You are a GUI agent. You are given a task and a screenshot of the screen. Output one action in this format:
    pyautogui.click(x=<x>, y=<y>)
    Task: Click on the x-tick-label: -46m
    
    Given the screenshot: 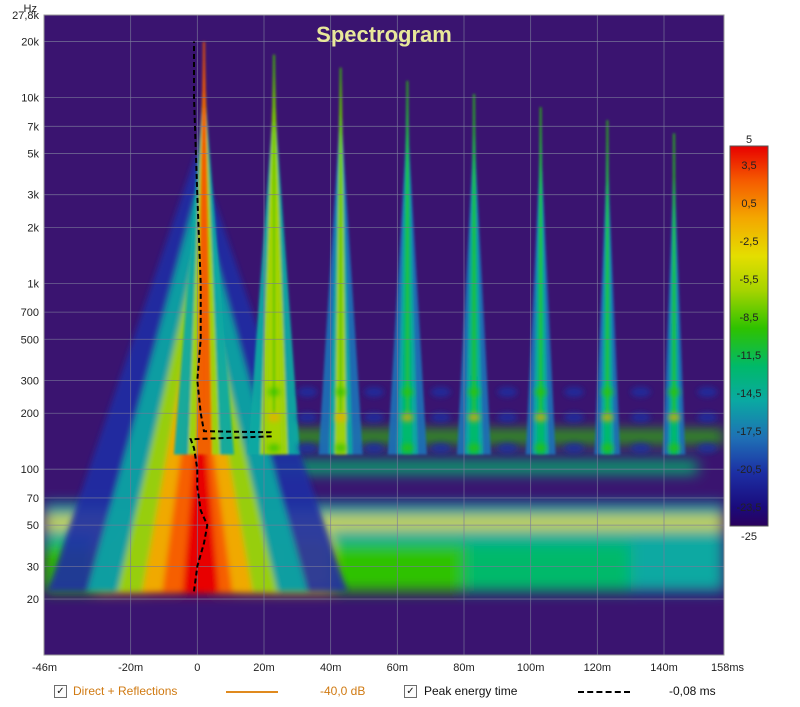 What is the action you would take?
    pyautogui.click(x=44, y=668)
    